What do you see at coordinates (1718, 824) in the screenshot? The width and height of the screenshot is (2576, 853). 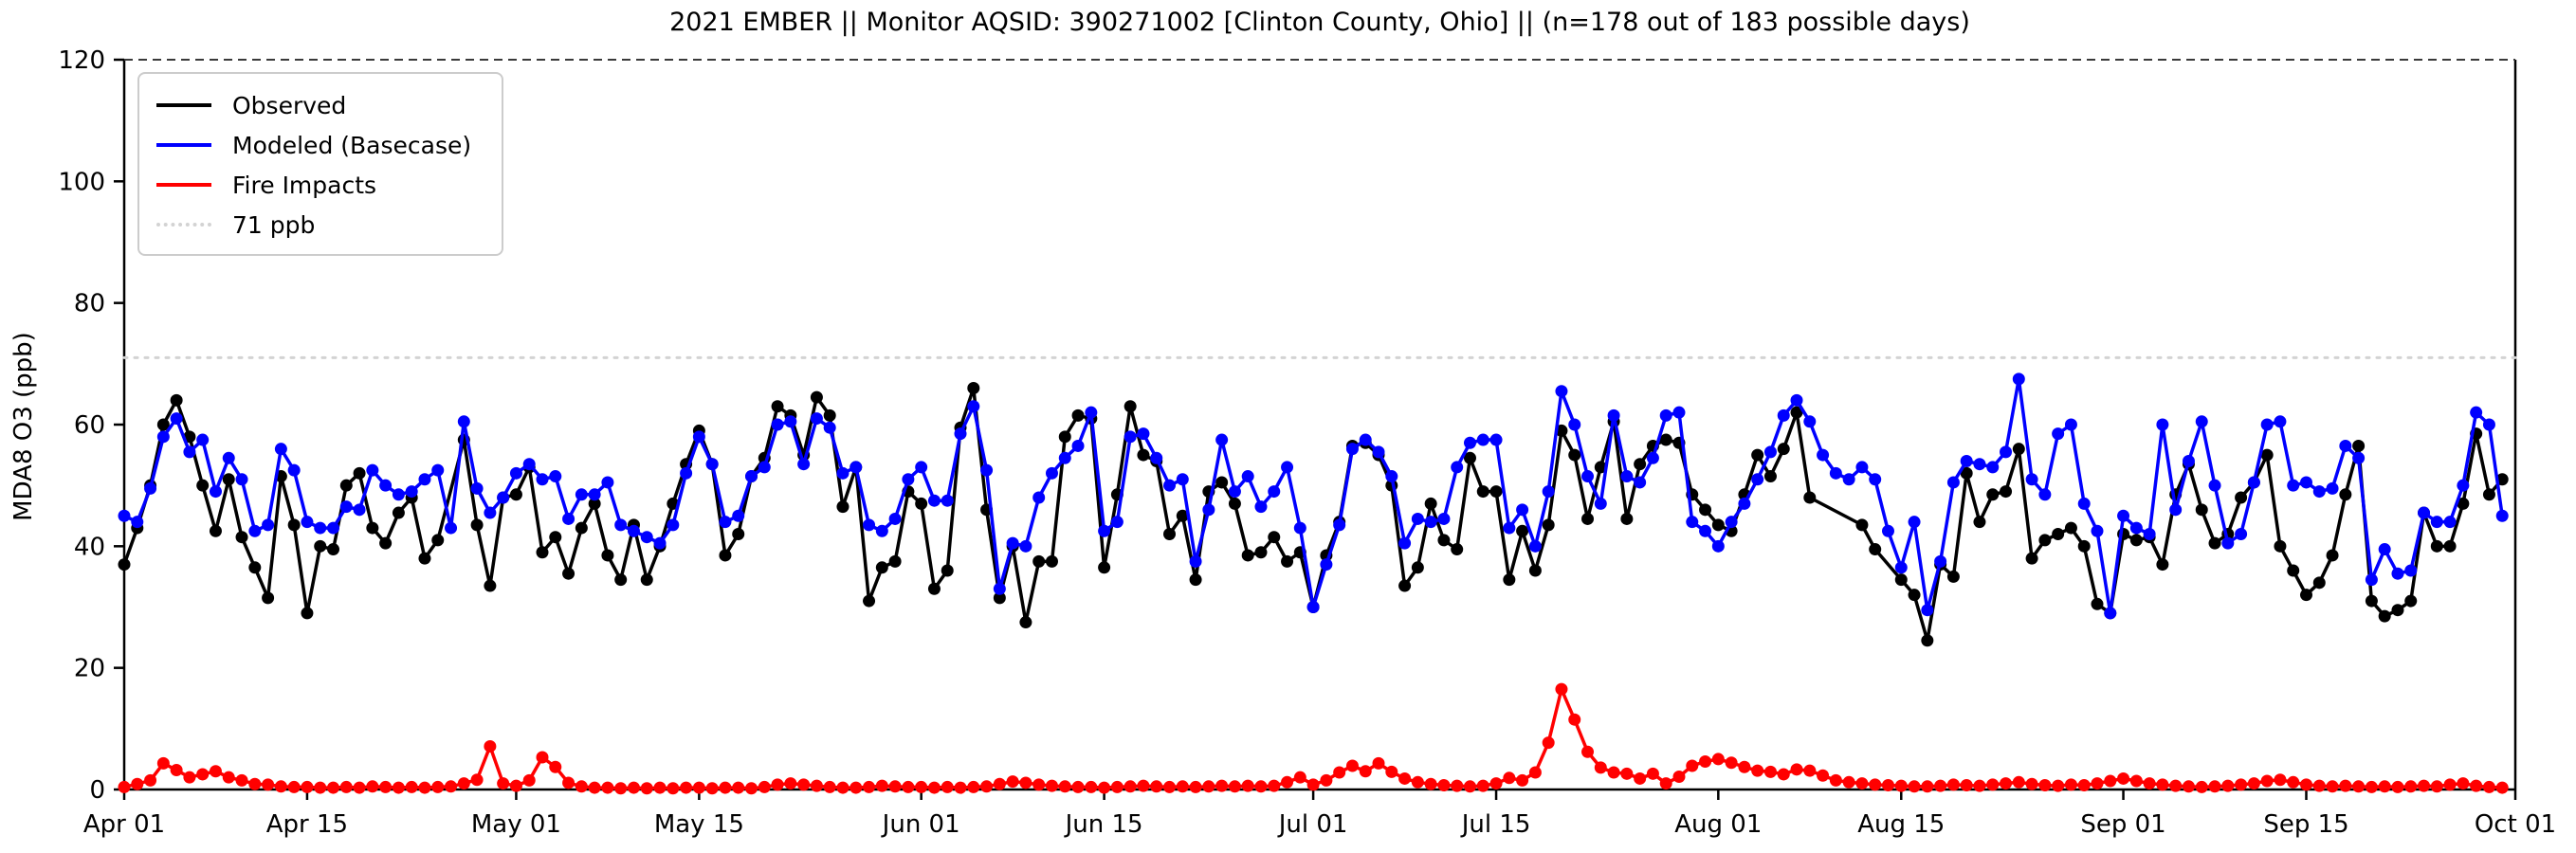 I see `x-tick-label: Aug 01` at bounding box center [1718, 824].